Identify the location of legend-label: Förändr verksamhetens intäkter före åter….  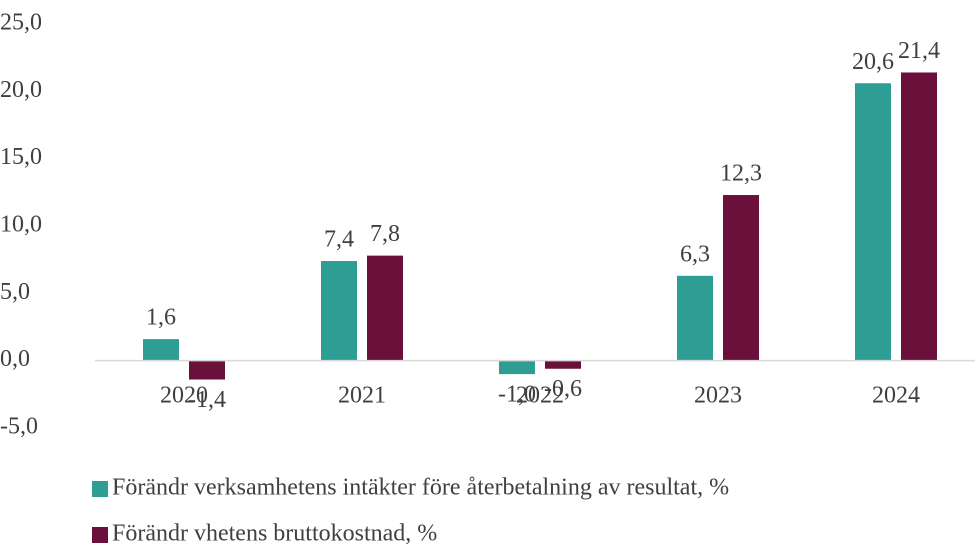
(420, 488).